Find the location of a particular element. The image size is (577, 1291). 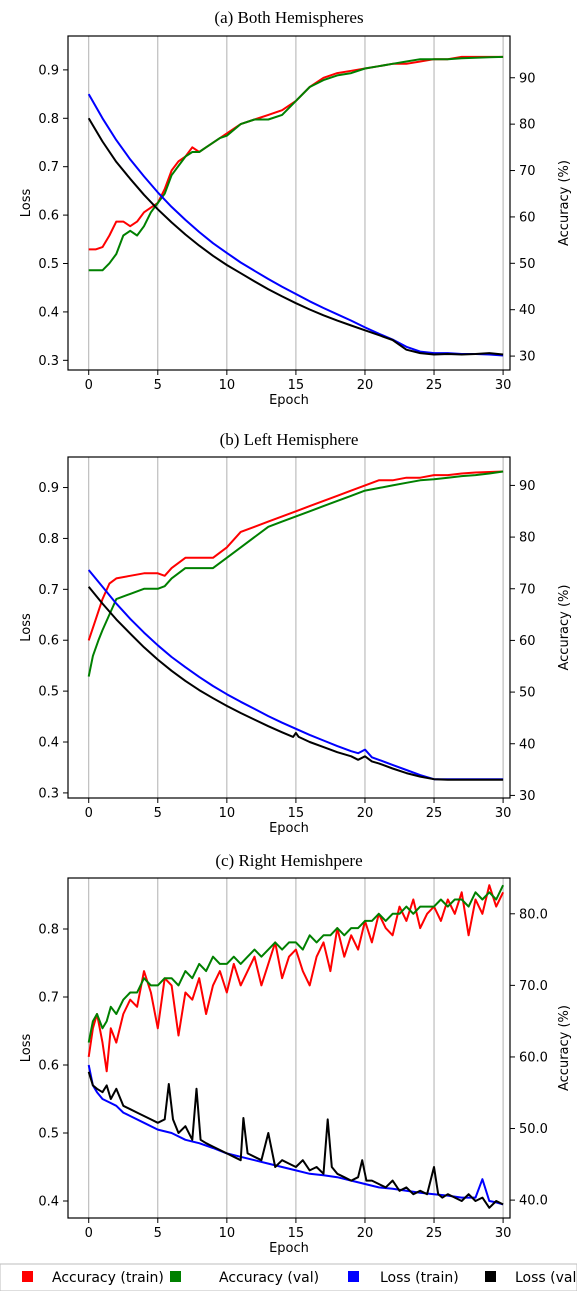

legend-label-loss-val: Loss (val) is located at coordinates (546, 1278).